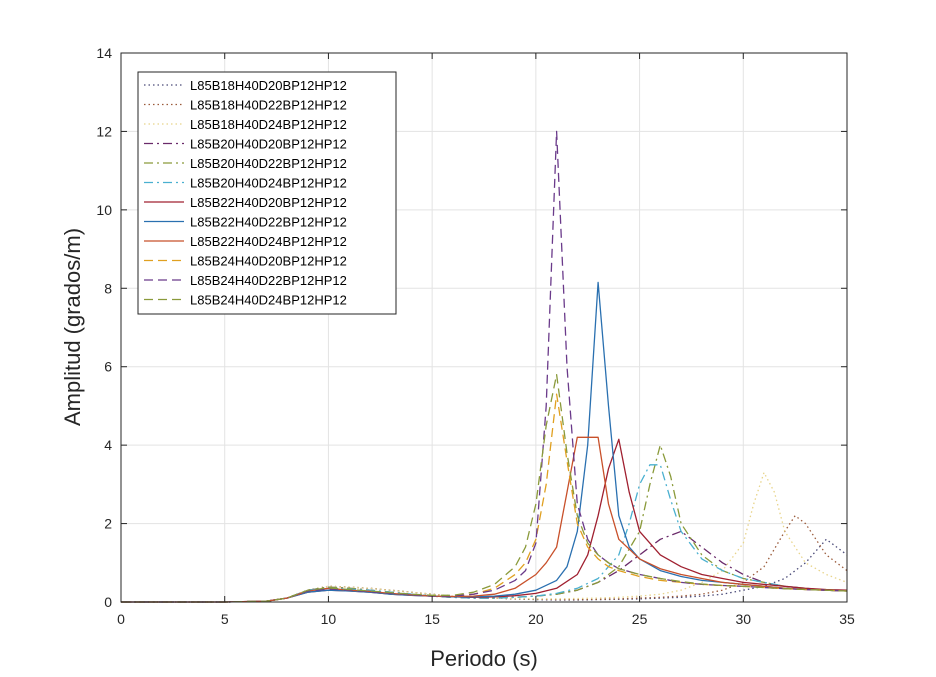 This screenshot has width=936, height=677. I want to click on legend-label-12: L85B24H40D24BP12HP12, so click(268, 300).